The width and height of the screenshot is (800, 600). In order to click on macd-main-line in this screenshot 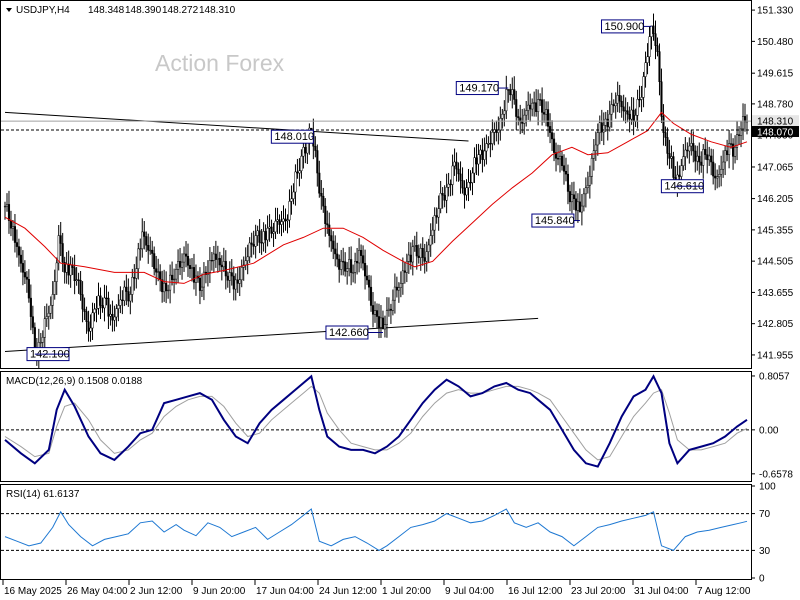, I will do `click(376, 421)`.